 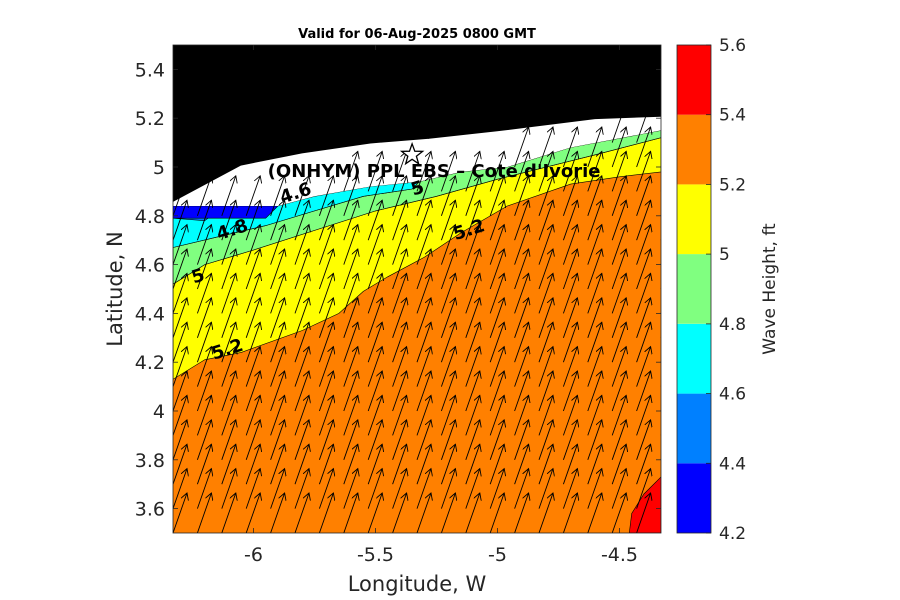 I want to click on y-tick-label: 3.8, so click(x=150, y=461).